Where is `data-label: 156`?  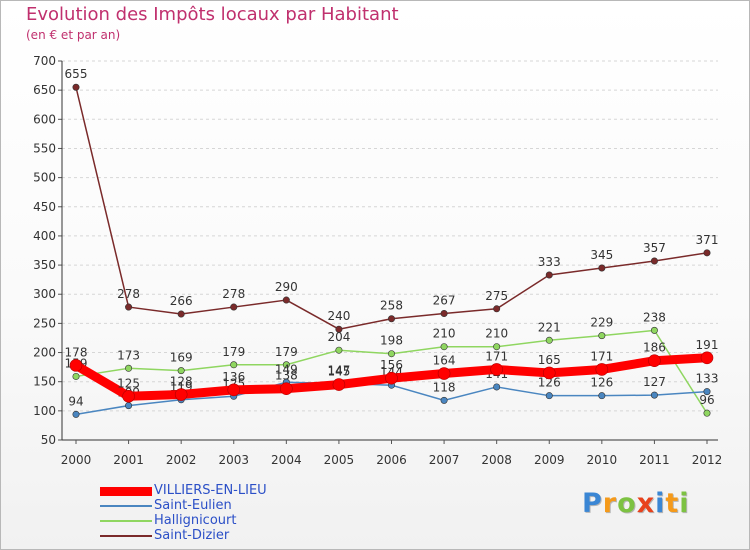 data-label: 156 is located at coordinates (391, 365).